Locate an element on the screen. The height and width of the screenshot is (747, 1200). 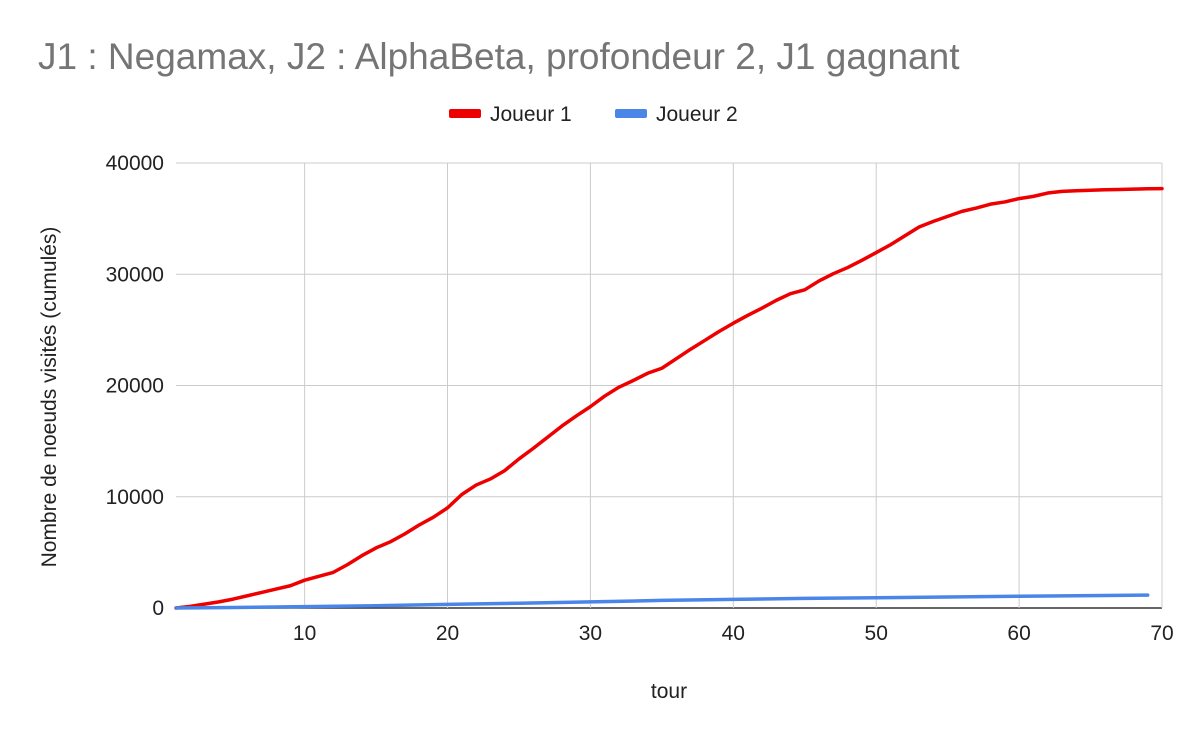
x-tick-label-60: 60 is located at coordinates (1018, 633).